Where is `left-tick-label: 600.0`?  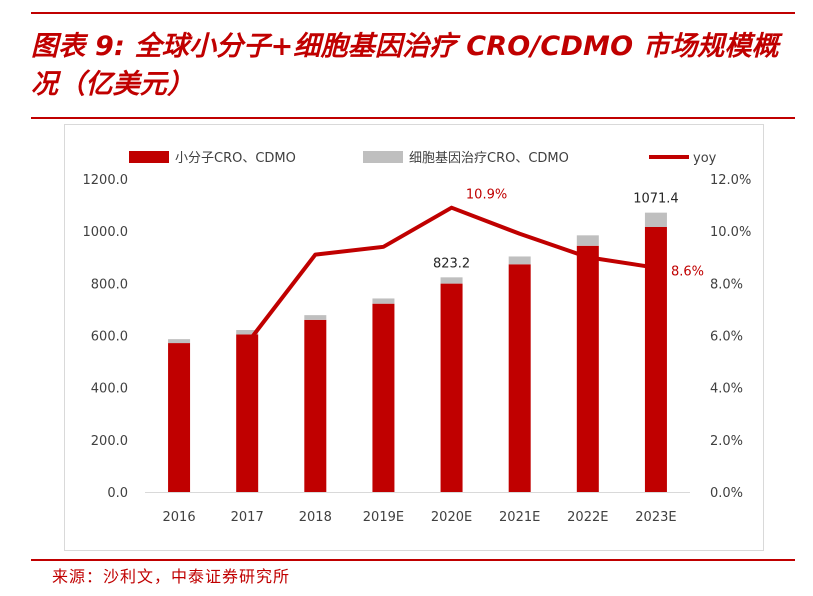 left-tick-label: 600.0 is located at coordinates (109, 337).